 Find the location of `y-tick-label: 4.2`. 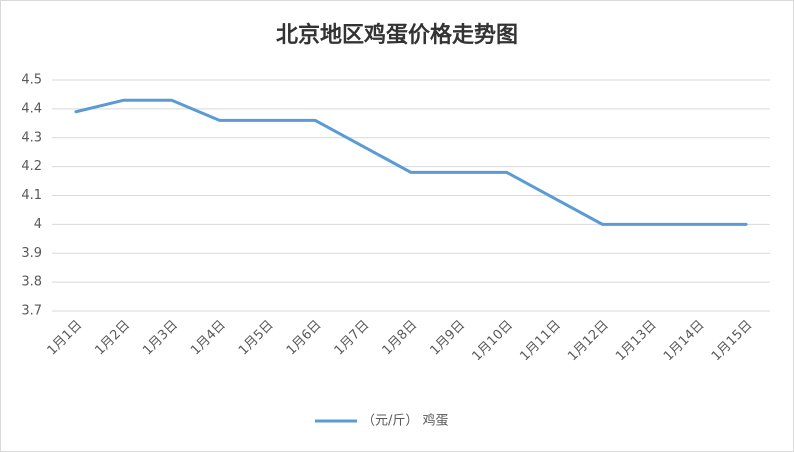

y-tick-label: 4.2 is located at coordinates (31, 166).